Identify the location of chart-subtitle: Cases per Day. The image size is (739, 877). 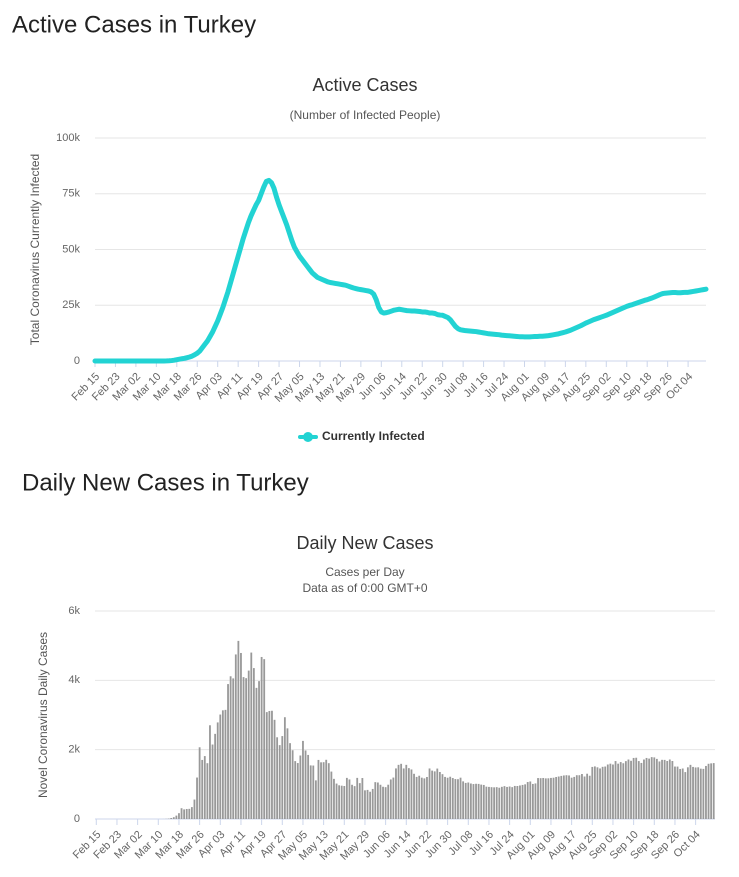
(364, 572).